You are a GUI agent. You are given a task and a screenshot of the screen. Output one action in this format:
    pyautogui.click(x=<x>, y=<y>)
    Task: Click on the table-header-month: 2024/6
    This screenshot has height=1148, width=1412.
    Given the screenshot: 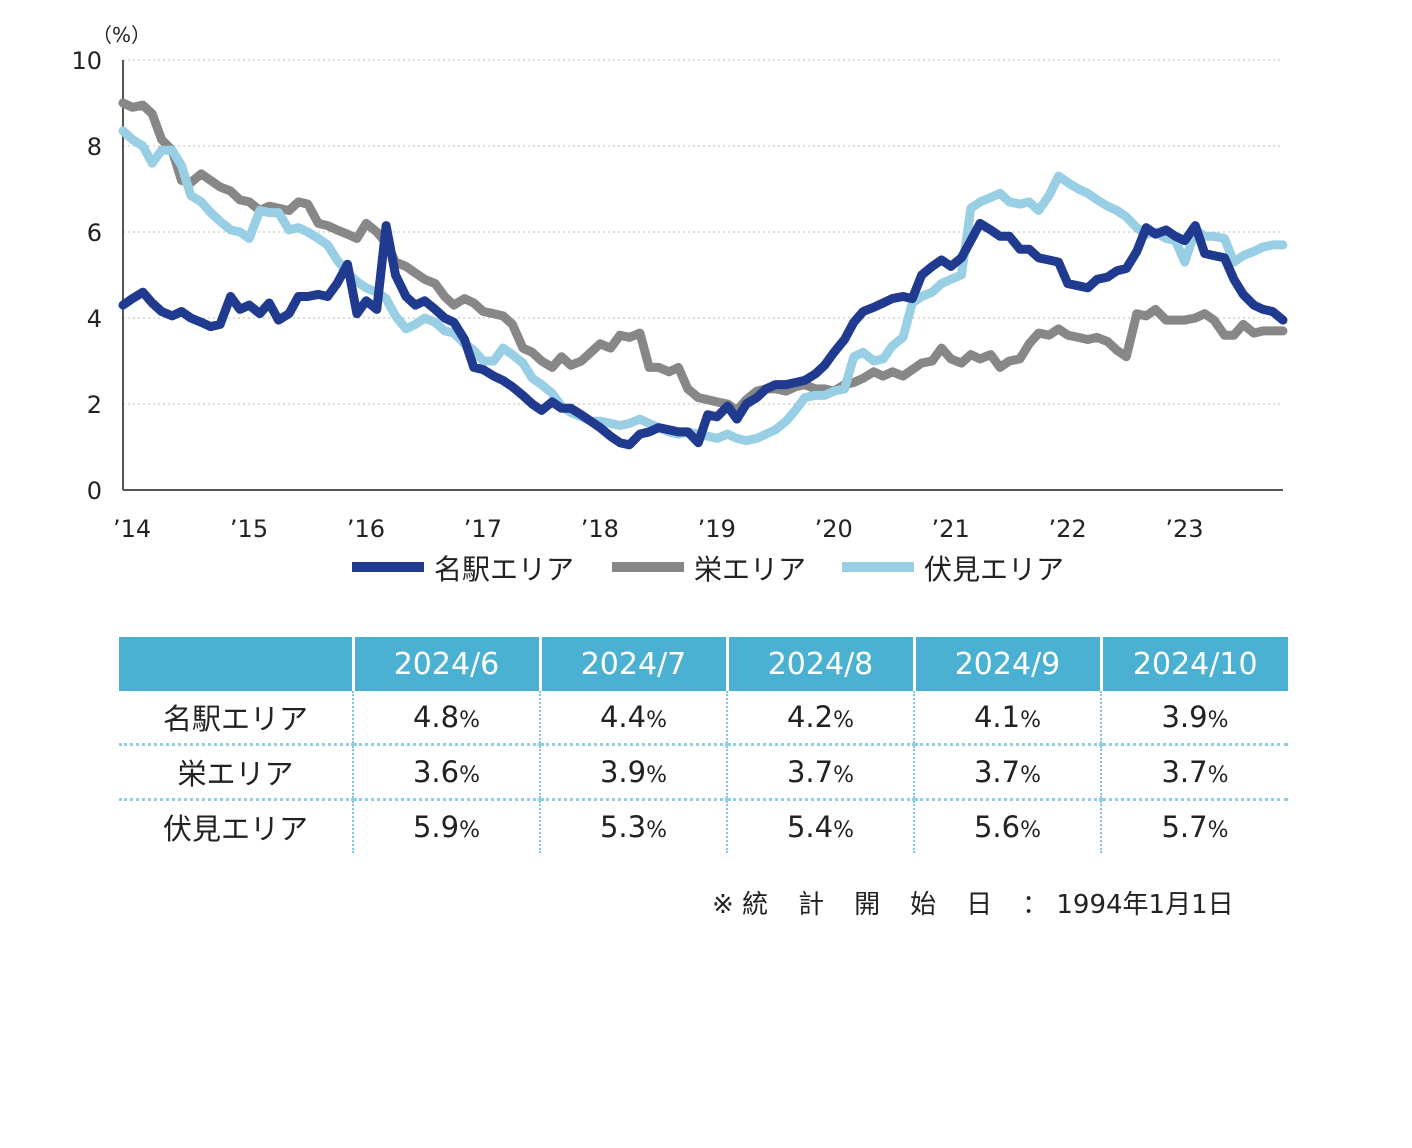 What is the action you would take?
    pyautogui.click(x=445, y=664)
    